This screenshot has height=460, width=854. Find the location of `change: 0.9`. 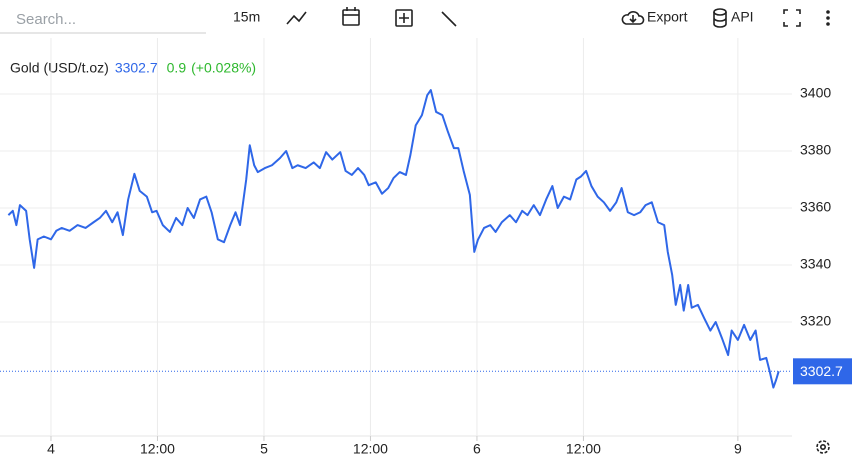

change: 0.9 is located at coordinates (177, 68).